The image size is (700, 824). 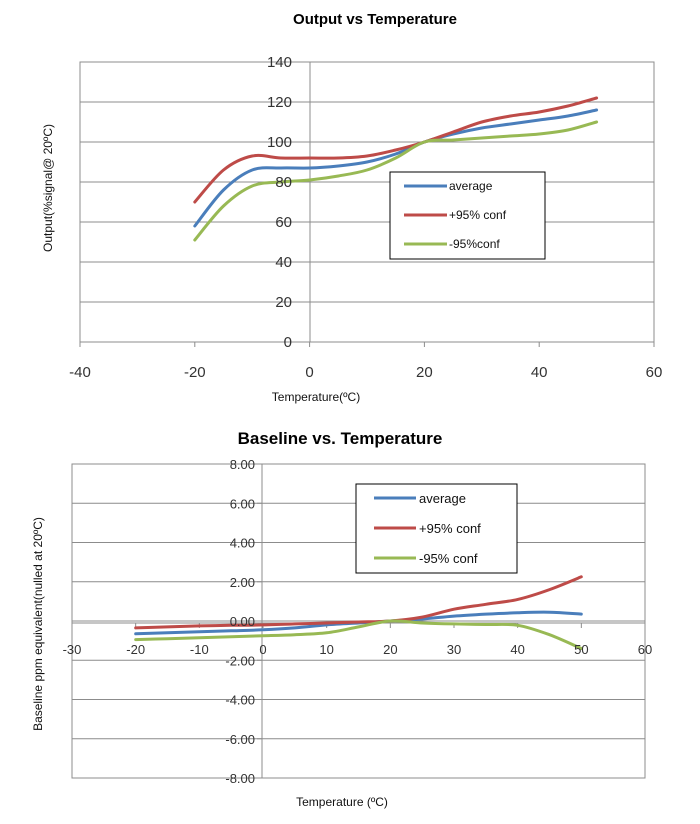 I want to click on y-tick-label: 20, so click(x=283, y=302).